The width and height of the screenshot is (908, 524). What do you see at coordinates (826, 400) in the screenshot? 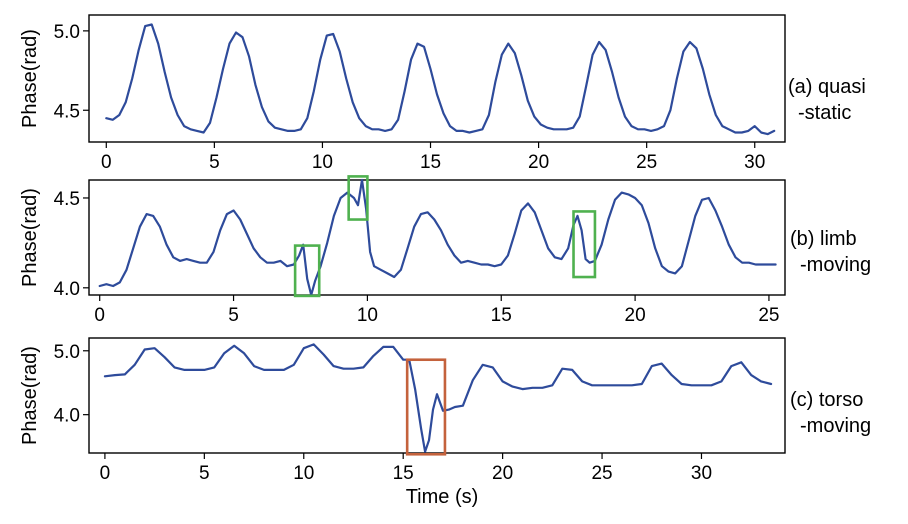
I see `panel-label: (c) torso` at bounding box center [826, 400].